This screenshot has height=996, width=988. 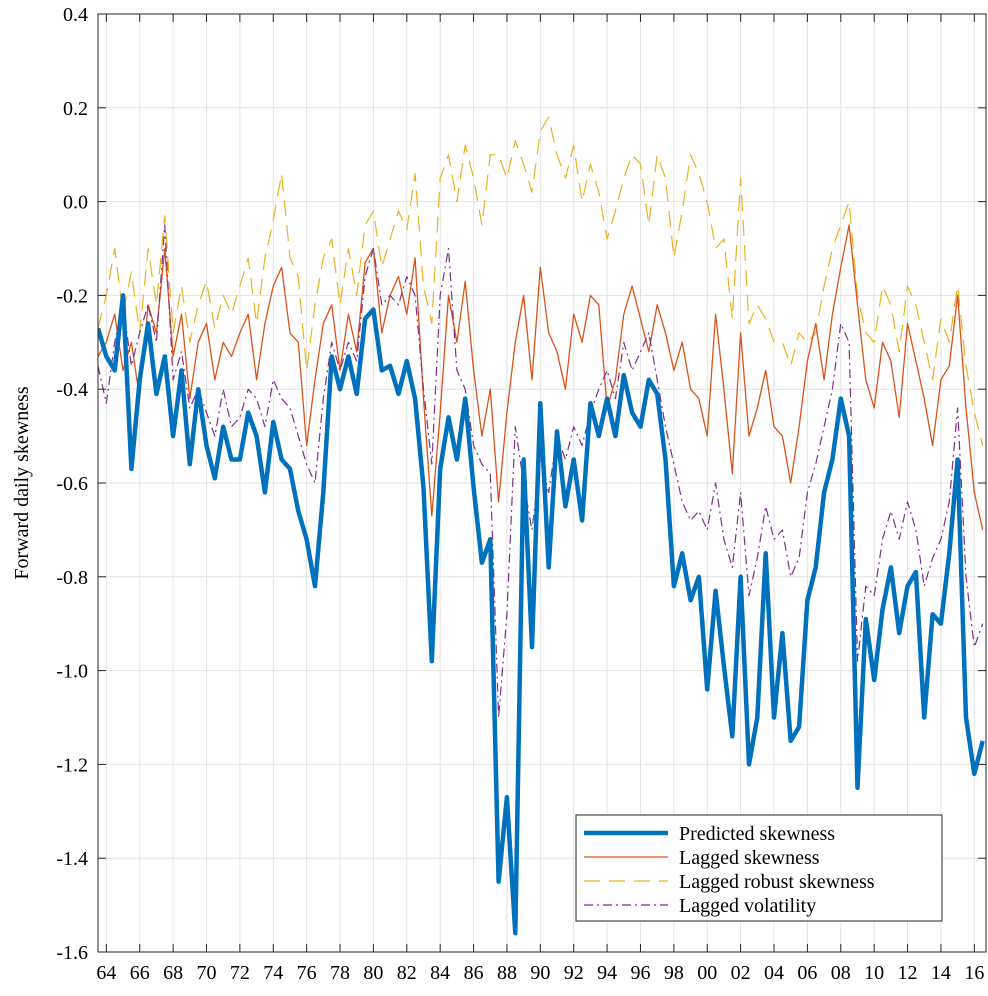 What do you see at coordinates (72, 390) in the screenshot?
I see `y-tick-label: -0.4` at bounding box center [72, 390].